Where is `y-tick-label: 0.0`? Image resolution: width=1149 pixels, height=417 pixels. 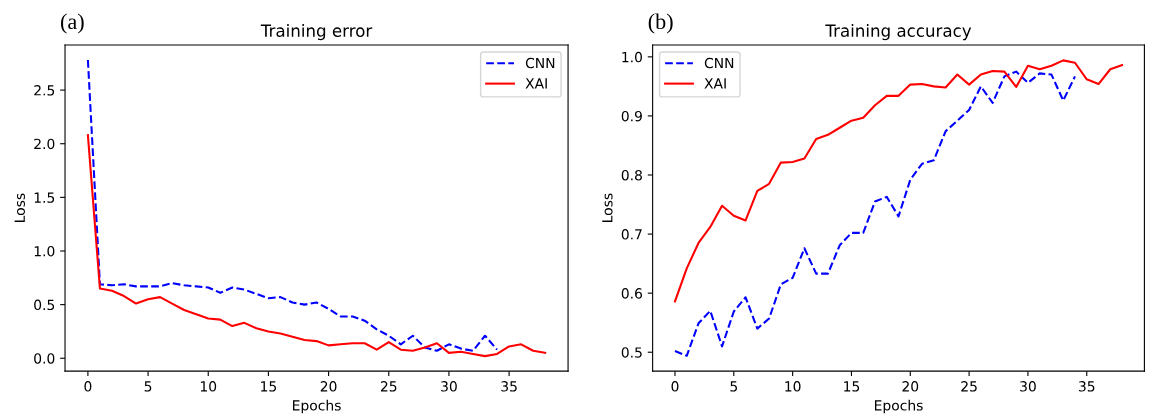 y-tick-label: 0.0 is located at coordinates (44, 358).